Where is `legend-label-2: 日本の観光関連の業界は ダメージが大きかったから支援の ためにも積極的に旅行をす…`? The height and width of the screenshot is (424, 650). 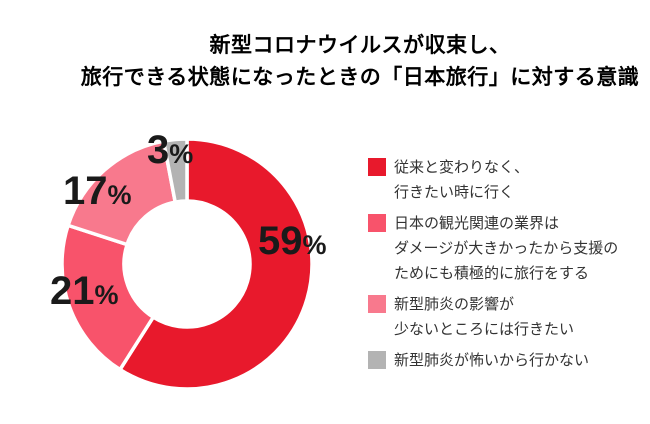
legend-label-2: 日本の観光関連の業界は ダメージが大きかったから支援の ためにも積極的に旅行をす… is located at coordinates (506, 248).